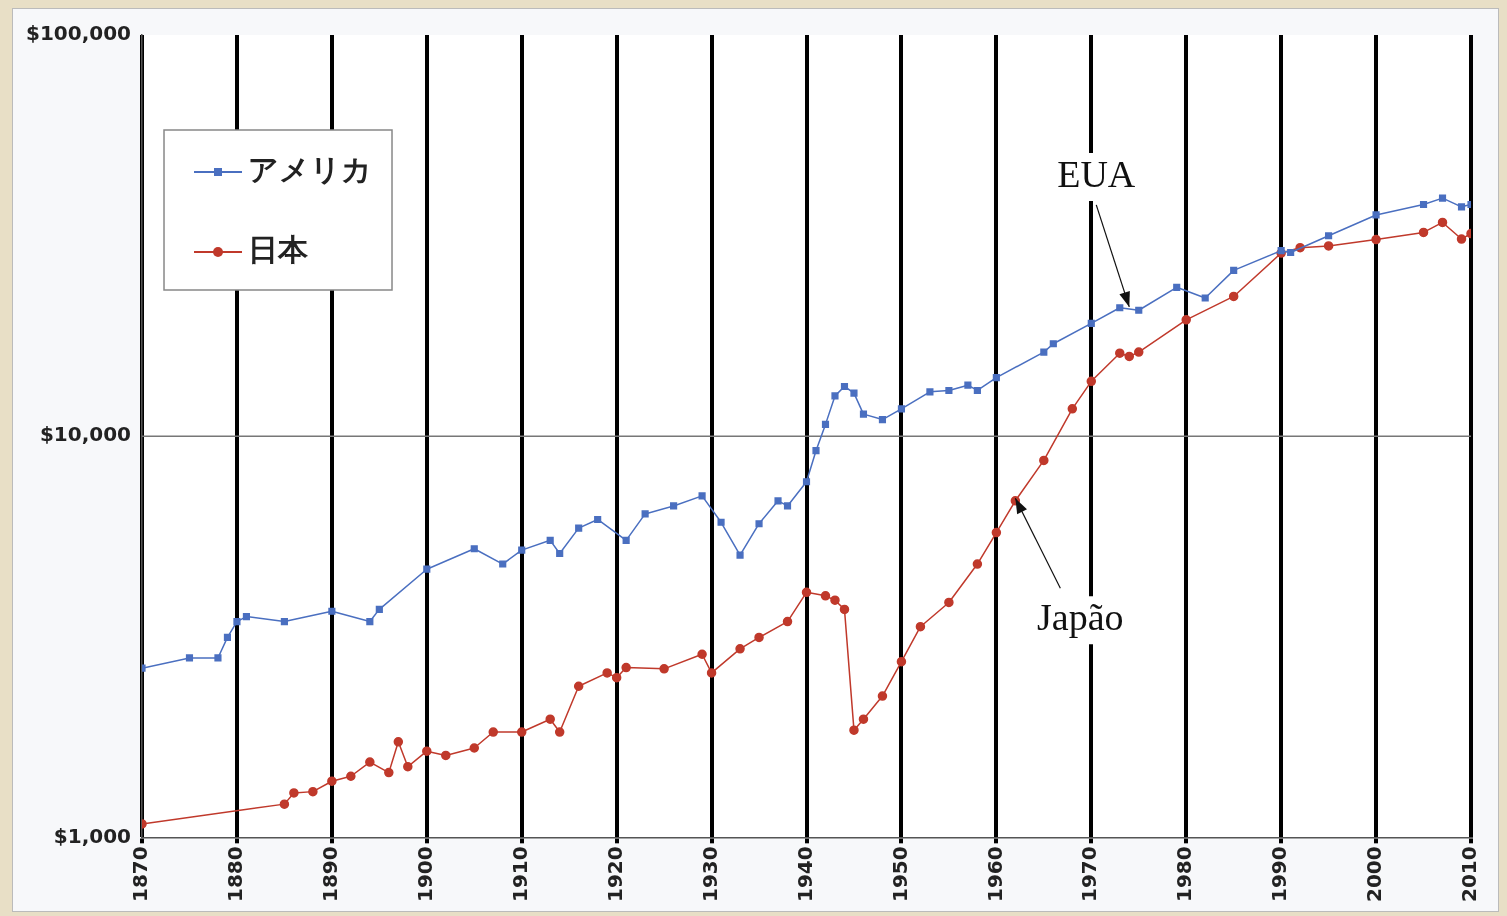  Describe the element at coordinates (1469, 874) in the screenshot. I see `x-tick-label: 2010` at that location.